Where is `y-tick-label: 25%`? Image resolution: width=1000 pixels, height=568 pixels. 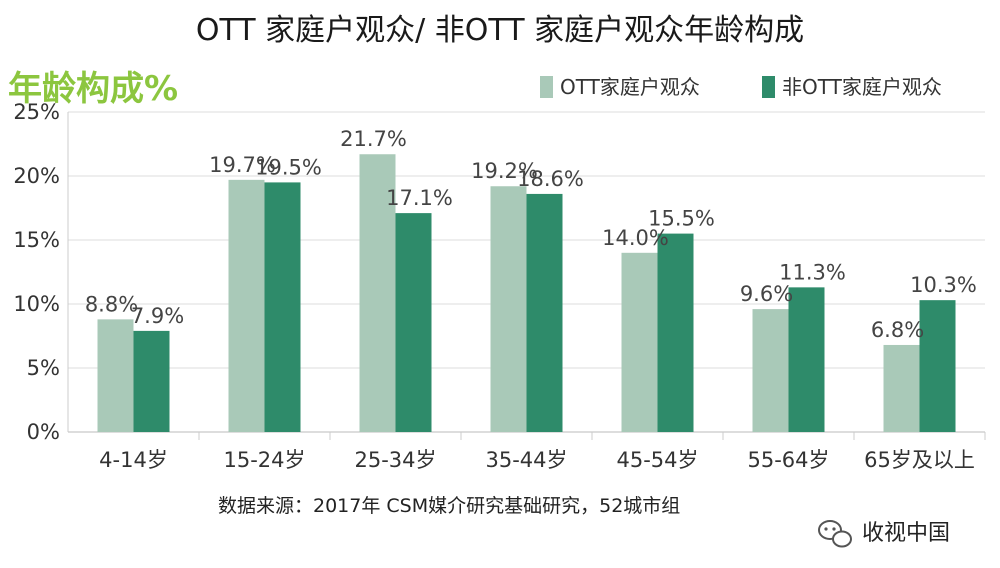
y-tick-label: 25% is located at coordinates (36, 112).